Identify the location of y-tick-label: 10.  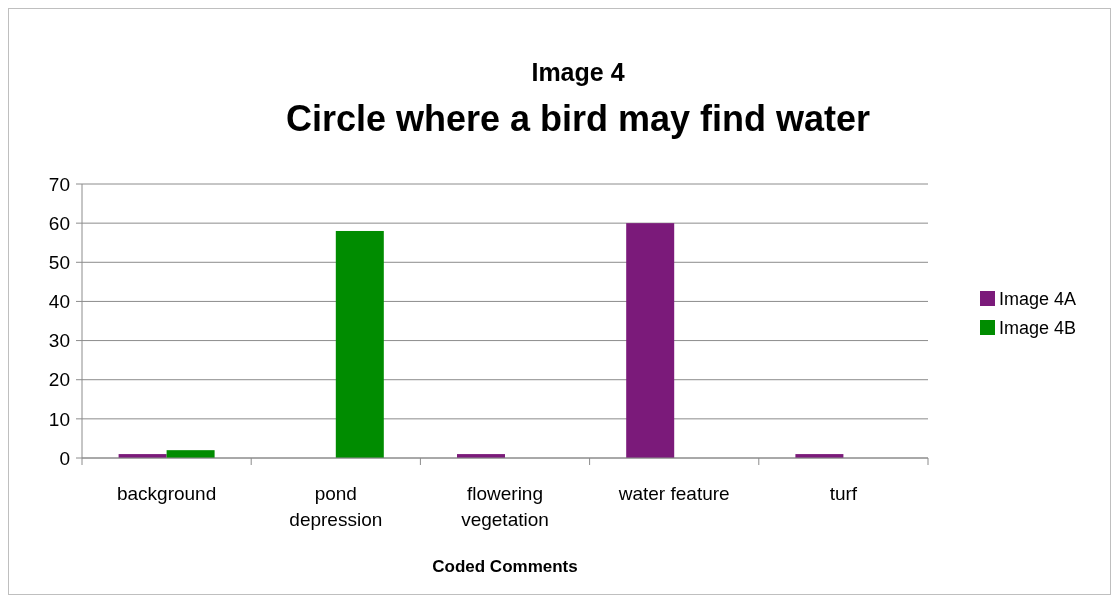
(59, 419).